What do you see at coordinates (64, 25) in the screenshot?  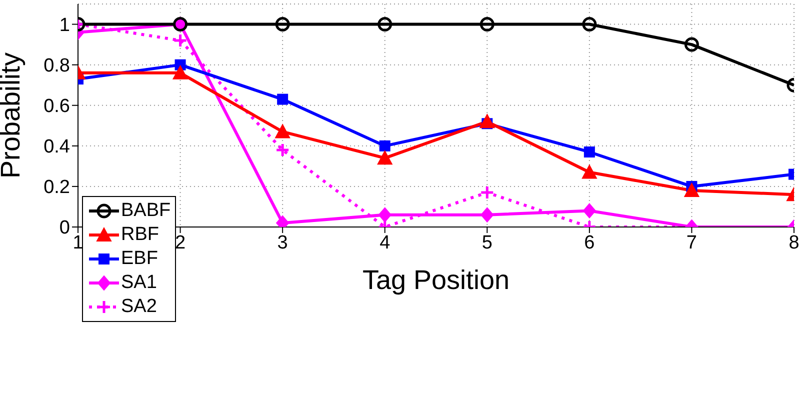 I see `y-tick-label: 1` at bounding box center [64, 25].